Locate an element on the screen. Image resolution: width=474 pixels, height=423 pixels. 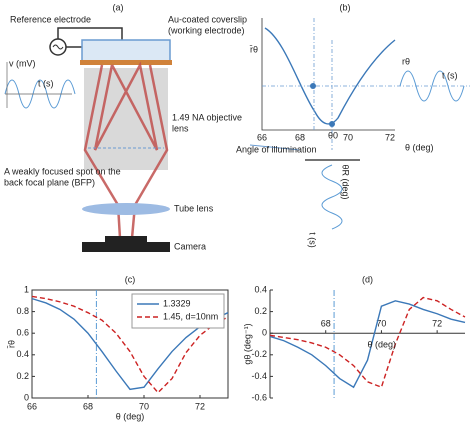
y-tick-label: -0.6 is located at coordinates (259, 397).